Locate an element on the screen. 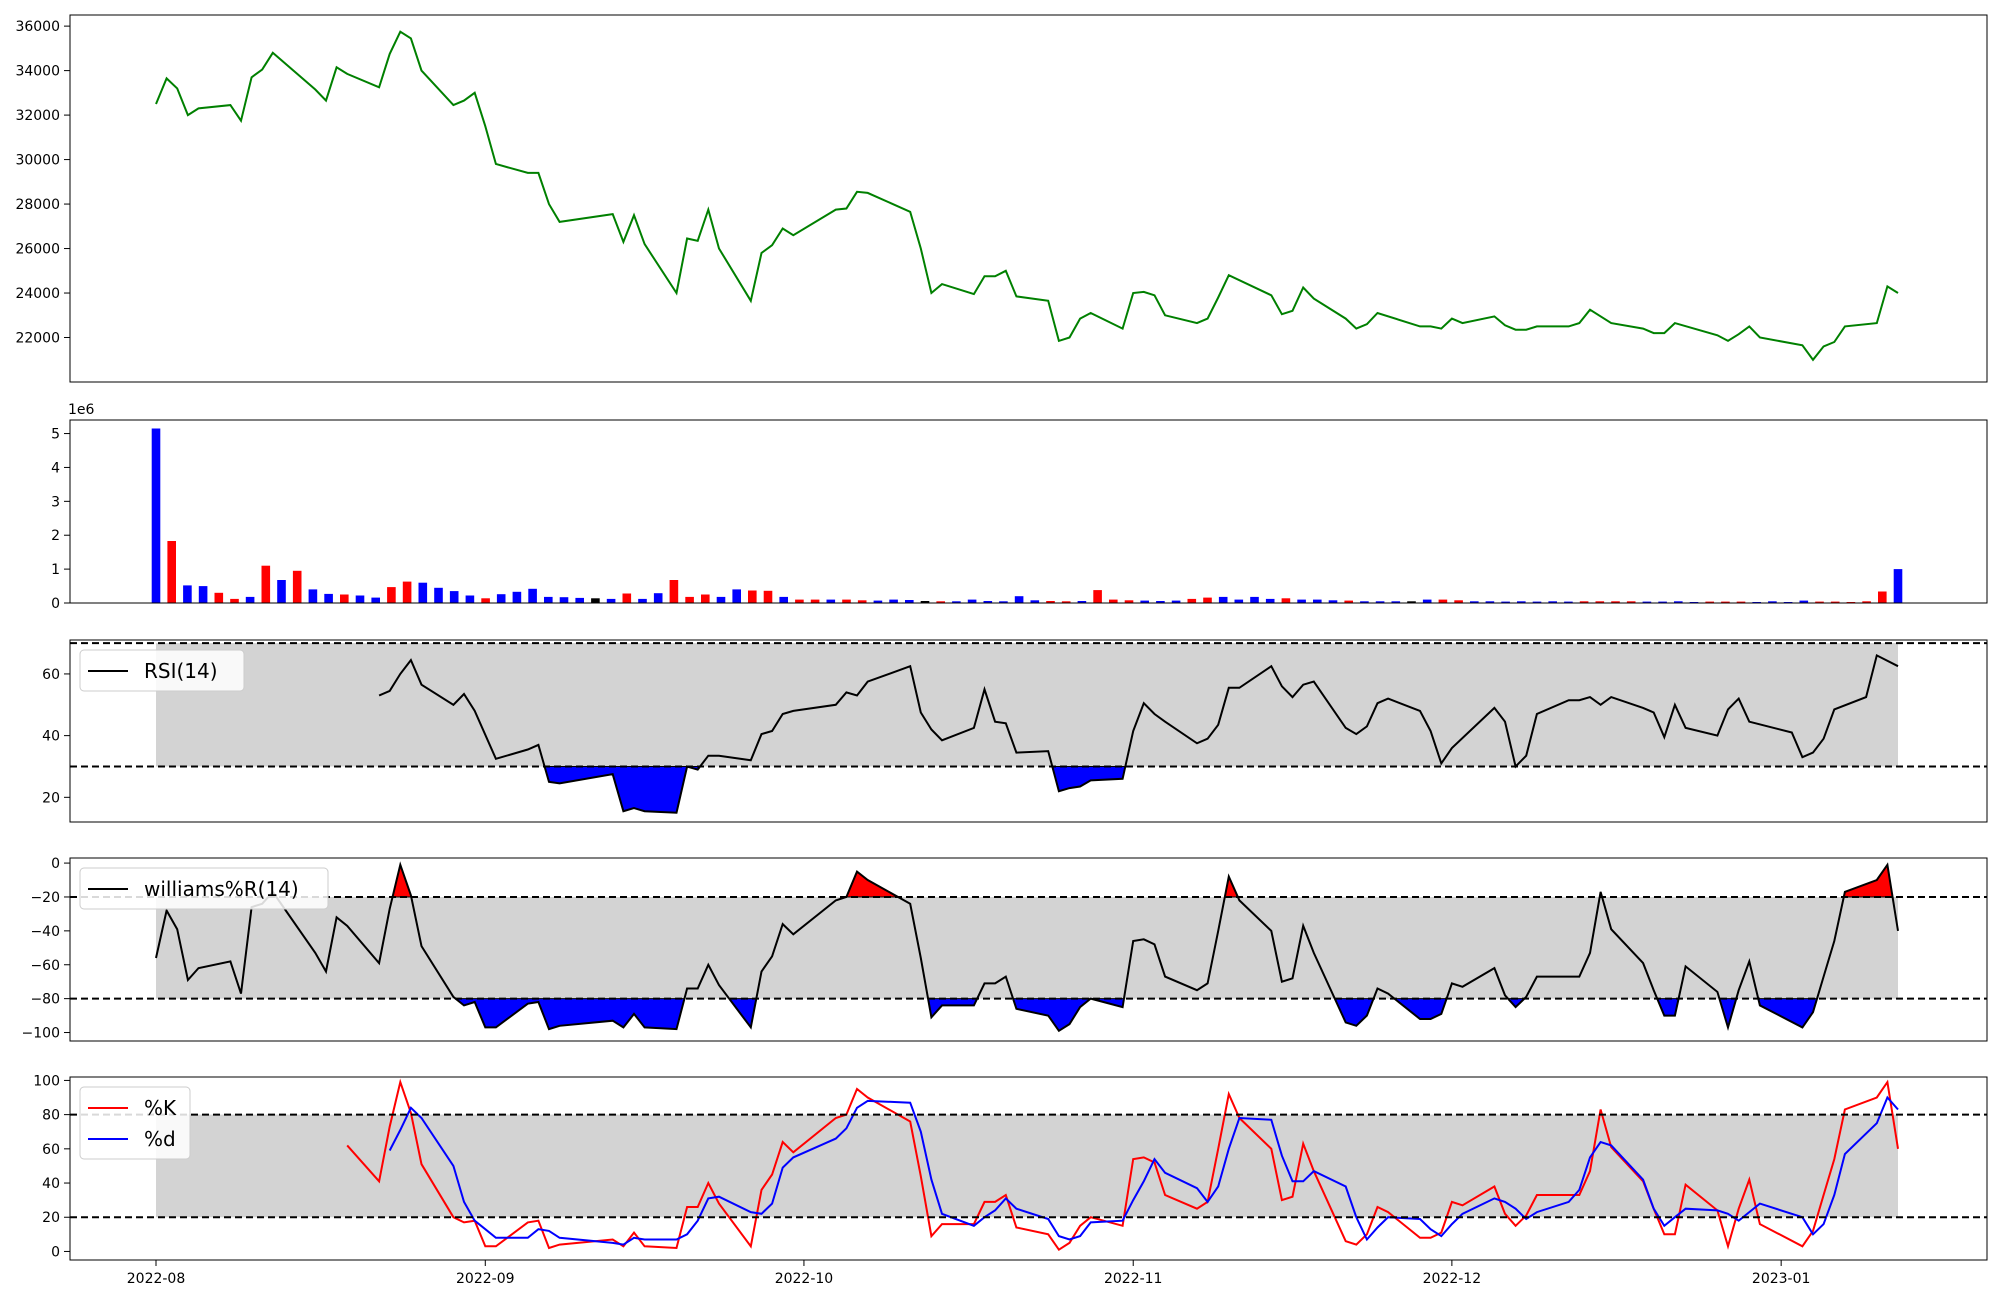 The height and width of the screenshot is (1300, 2000). y-tick-label: −100 is located at coordinates (41, 1034).